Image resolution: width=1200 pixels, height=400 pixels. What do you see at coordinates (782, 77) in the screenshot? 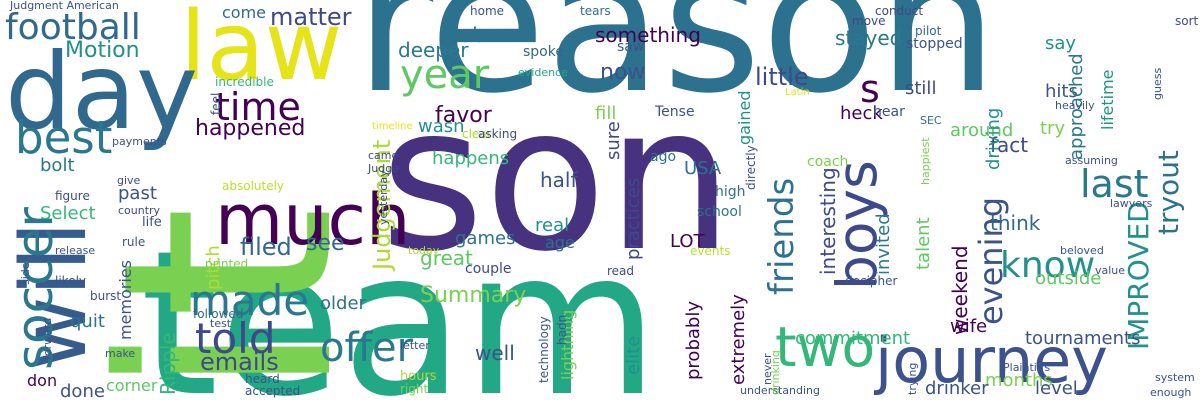
I see `word-little: little` at bounding box center [782, 77].